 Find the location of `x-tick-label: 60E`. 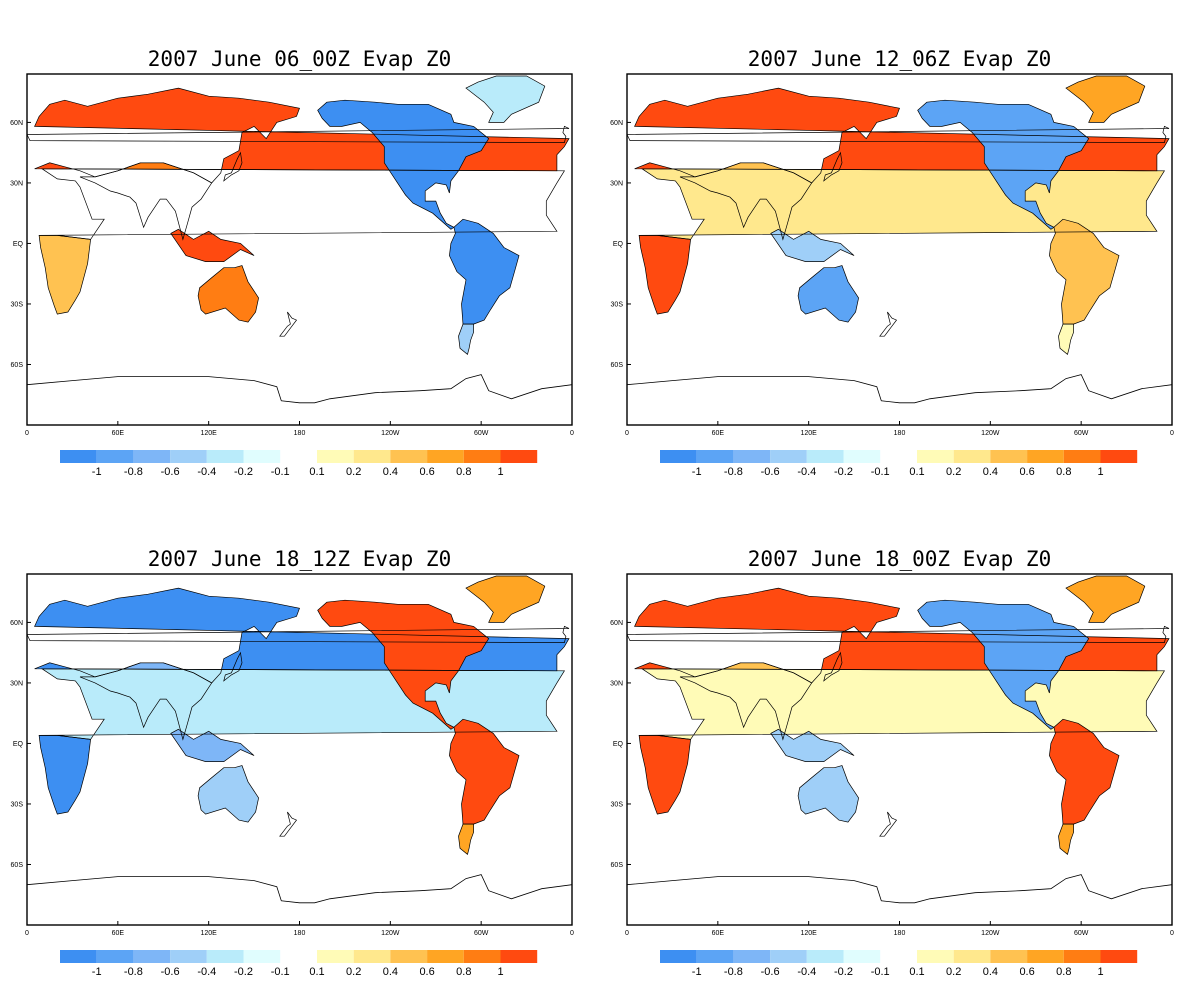

x-tick-label: 60E is located at coordinates (118, 933).